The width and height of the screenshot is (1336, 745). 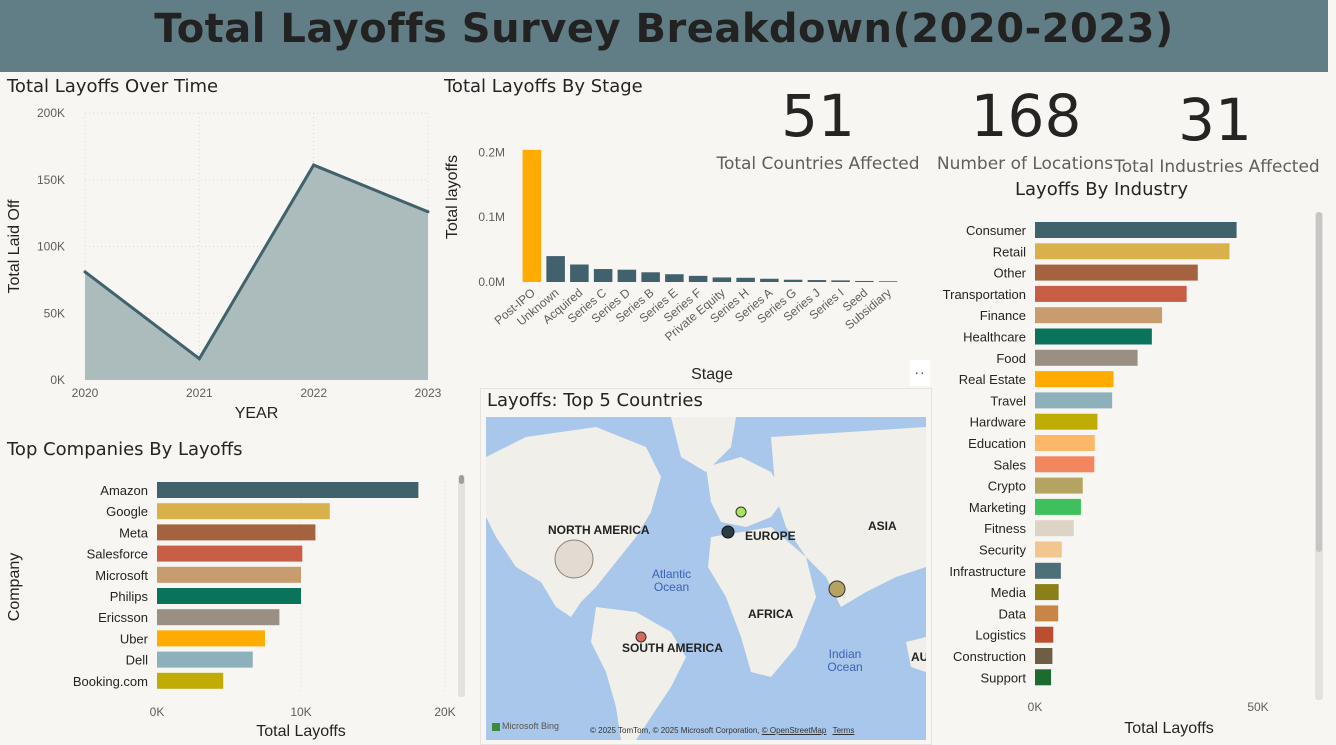 What do you see at coordinates (770, 536) in the screenshot?
I see `map-label-europe: EUROPE` at bounding box center [770, 536].